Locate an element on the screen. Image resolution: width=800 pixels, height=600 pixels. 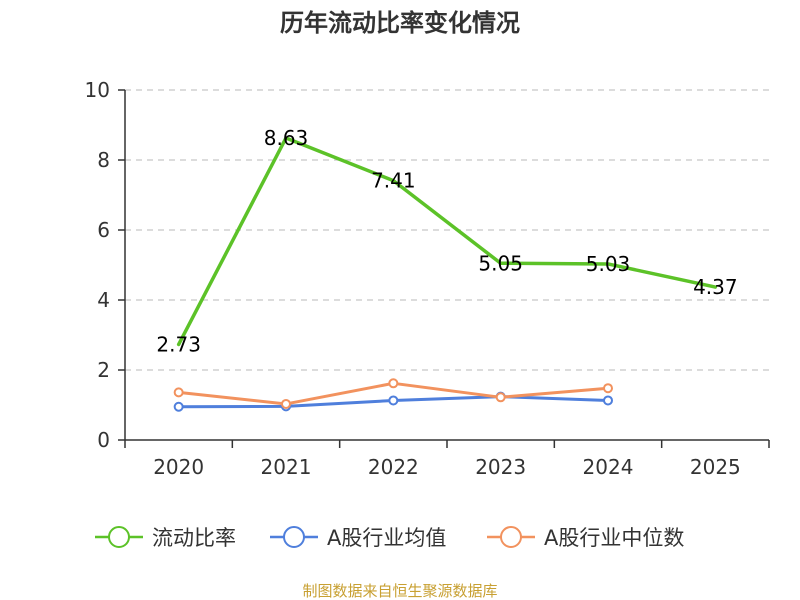
x-tick-labels: 2020 2021 2022 2023 2024 2025 is located at coordinates (447, 467).